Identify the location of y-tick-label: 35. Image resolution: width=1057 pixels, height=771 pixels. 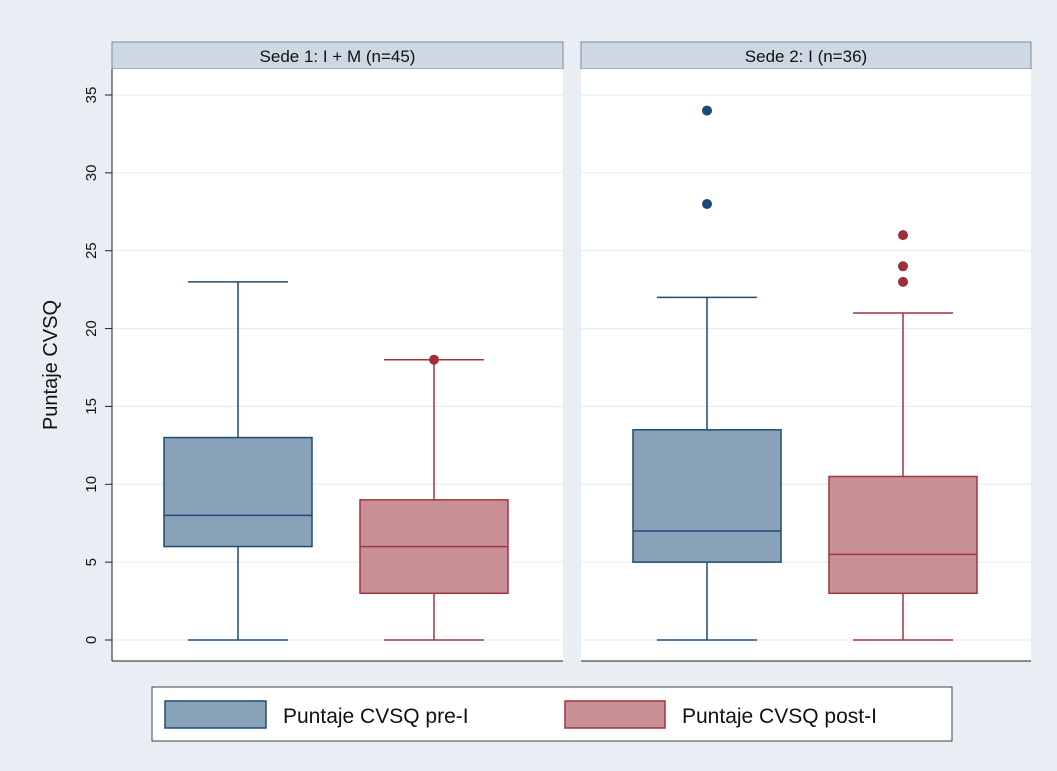
(91, 95).